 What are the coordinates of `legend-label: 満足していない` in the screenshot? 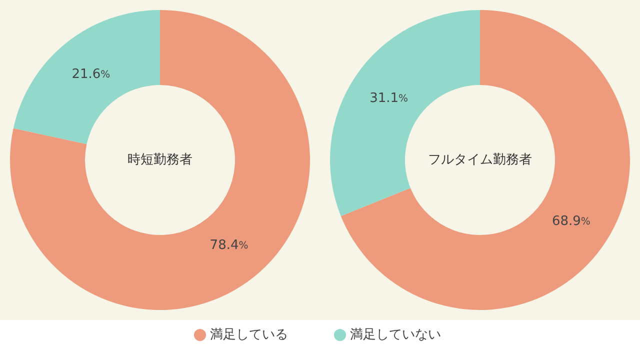 It's located at (395, 335).